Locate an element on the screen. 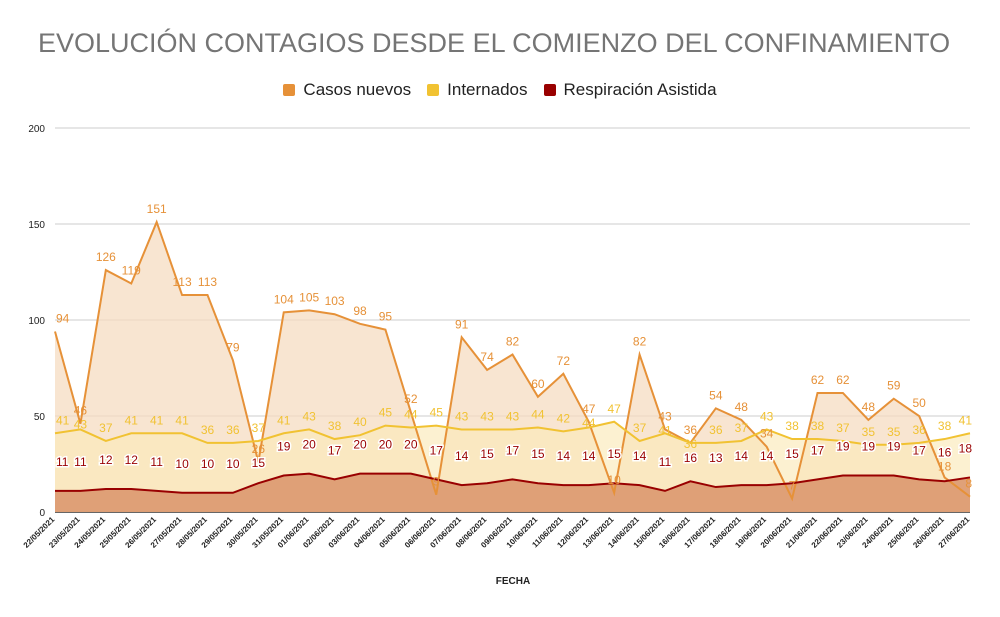  data-label: 52 is located at coordinates (411, 399).